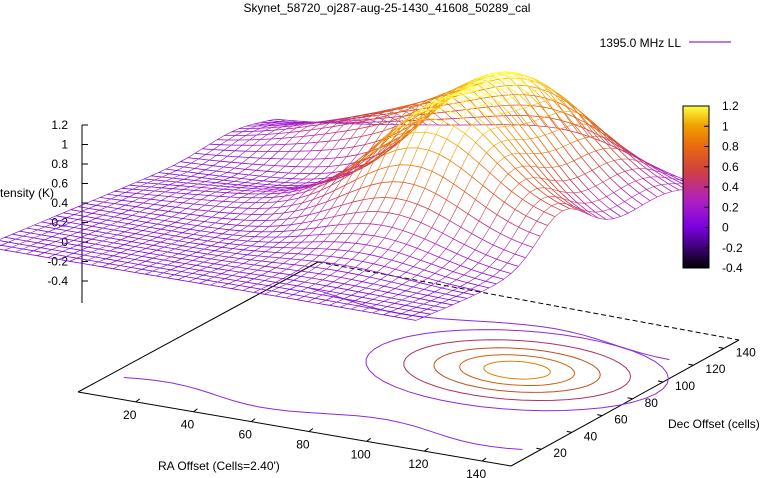  Describe the element at coordinates (426, 449) in the screenshot. I see `x-tick` at that location.